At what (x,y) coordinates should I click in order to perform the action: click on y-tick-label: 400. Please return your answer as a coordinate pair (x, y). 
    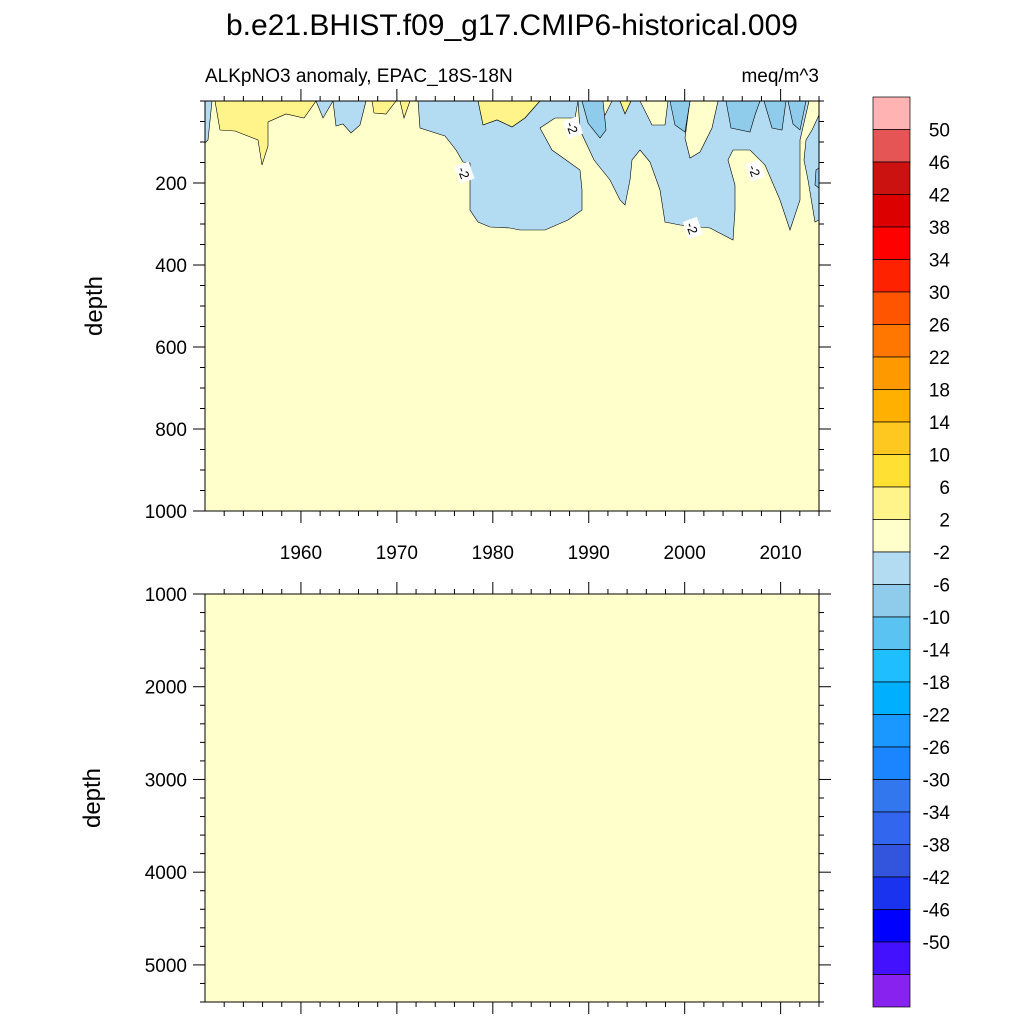
    Looking at the image, I should click on (171, 266).